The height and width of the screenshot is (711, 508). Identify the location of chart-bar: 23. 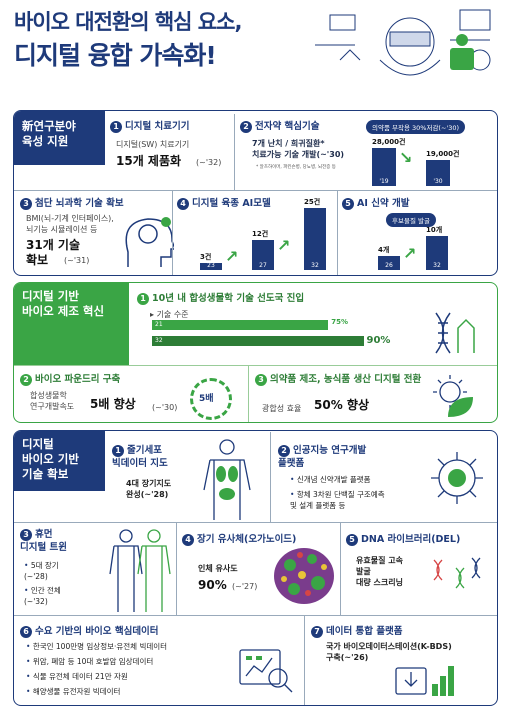
(211, 266).